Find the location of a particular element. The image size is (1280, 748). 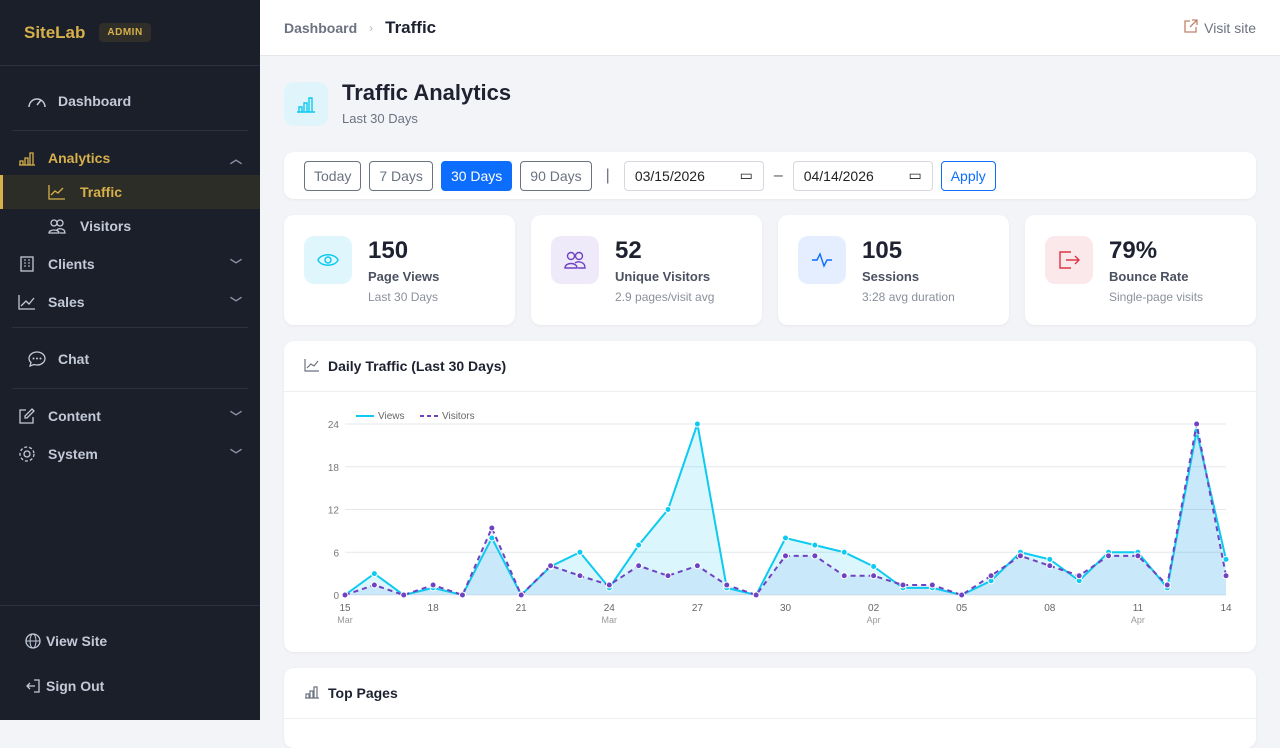

users-icon is located at coordinates (59, 226).